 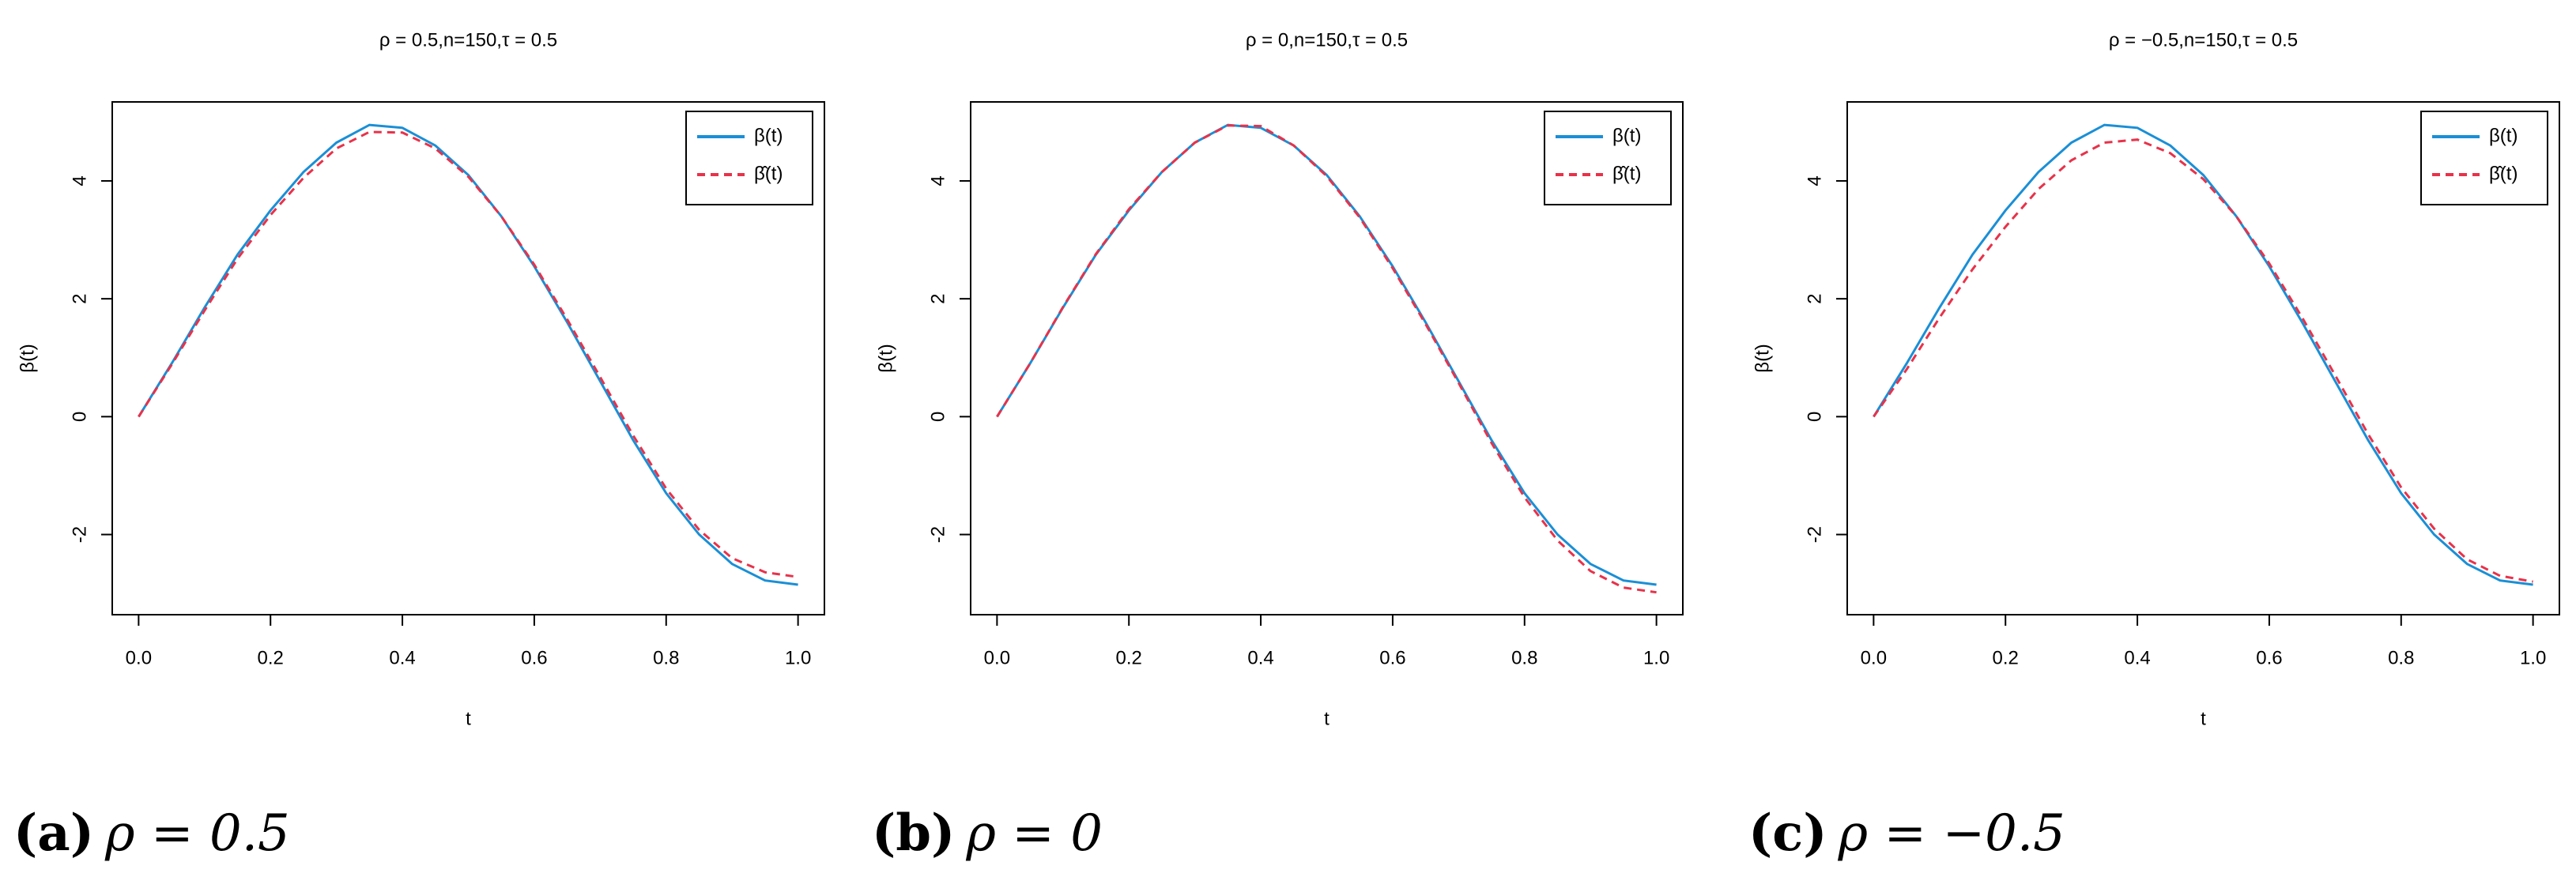 I want to click on chart-title: ρ = −0.5,n=150,τ = 0.5, so click(x=2203, y=40).